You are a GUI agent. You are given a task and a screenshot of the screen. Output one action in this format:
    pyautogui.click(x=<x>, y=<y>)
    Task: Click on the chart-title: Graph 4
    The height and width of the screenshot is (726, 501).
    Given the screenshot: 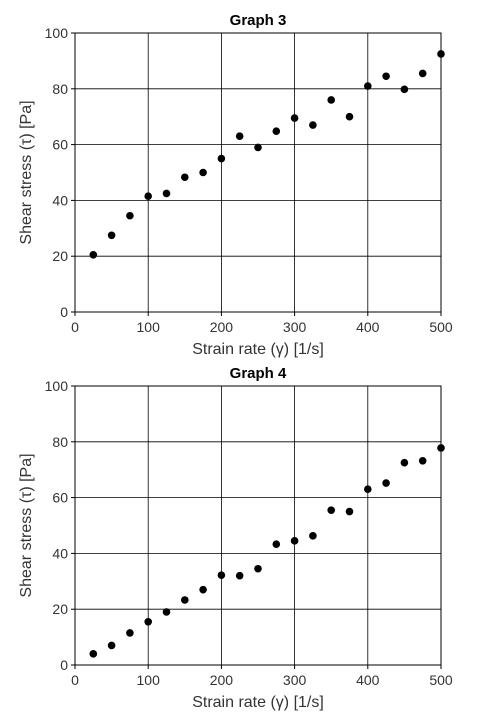 What is the action you would take?
    pyautogui.click(x=258, y=373)
    